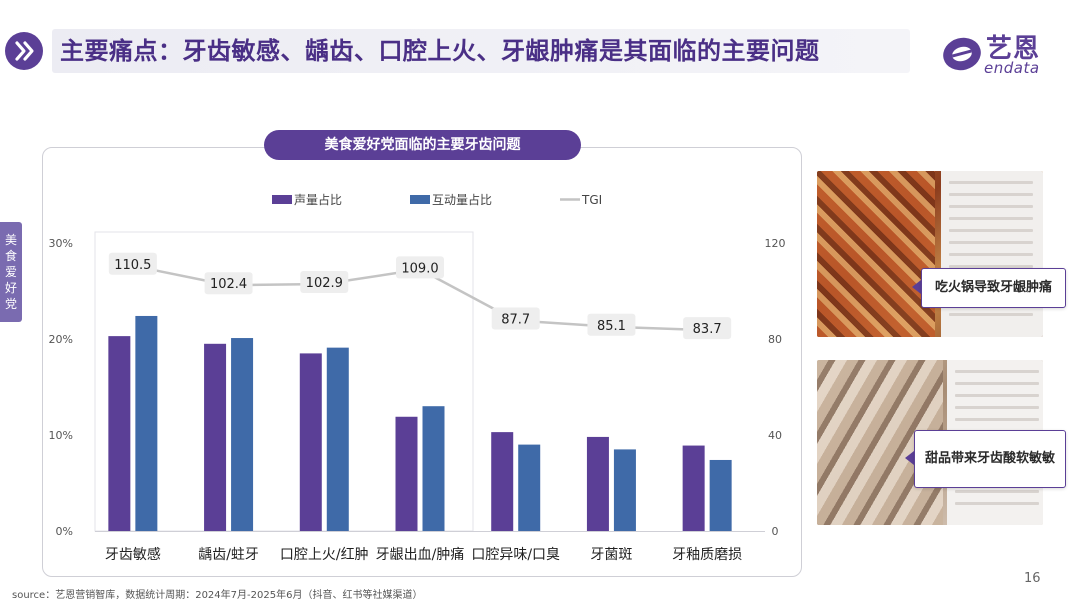  Describe the element at coordinates (422, 145) in the screenshot. I see `chart-title: 美食爱好党面临的主要牙齿问题` at that location.